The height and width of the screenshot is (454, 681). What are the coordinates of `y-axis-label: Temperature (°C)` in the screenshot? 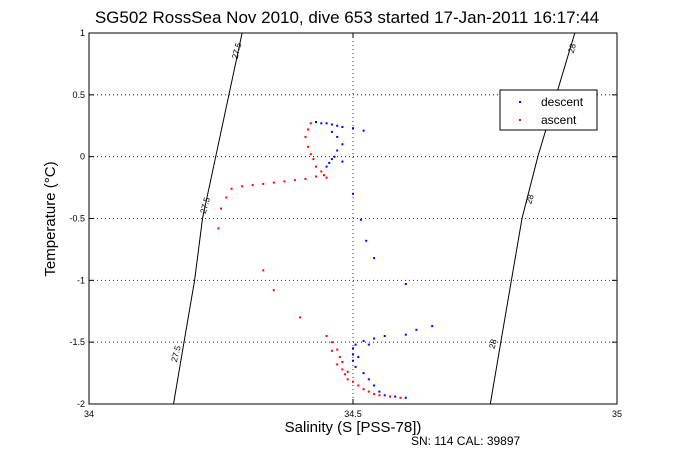 It's located at (50, 218).